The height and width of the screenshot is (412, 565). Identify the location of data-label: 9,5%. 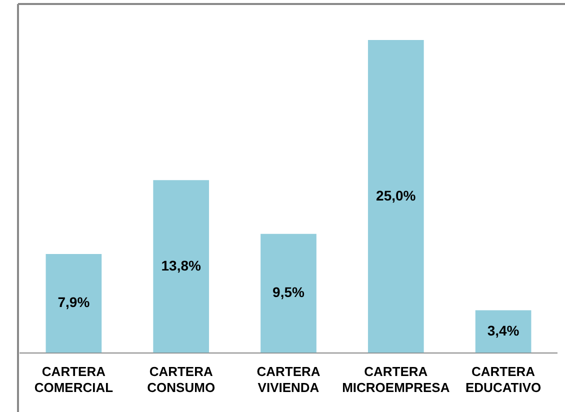
(288, 292).